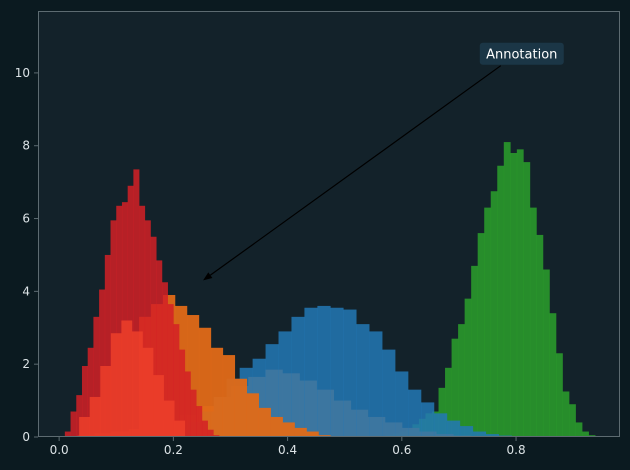  I want to click on y-tick-label: 6, so click(26, 219).